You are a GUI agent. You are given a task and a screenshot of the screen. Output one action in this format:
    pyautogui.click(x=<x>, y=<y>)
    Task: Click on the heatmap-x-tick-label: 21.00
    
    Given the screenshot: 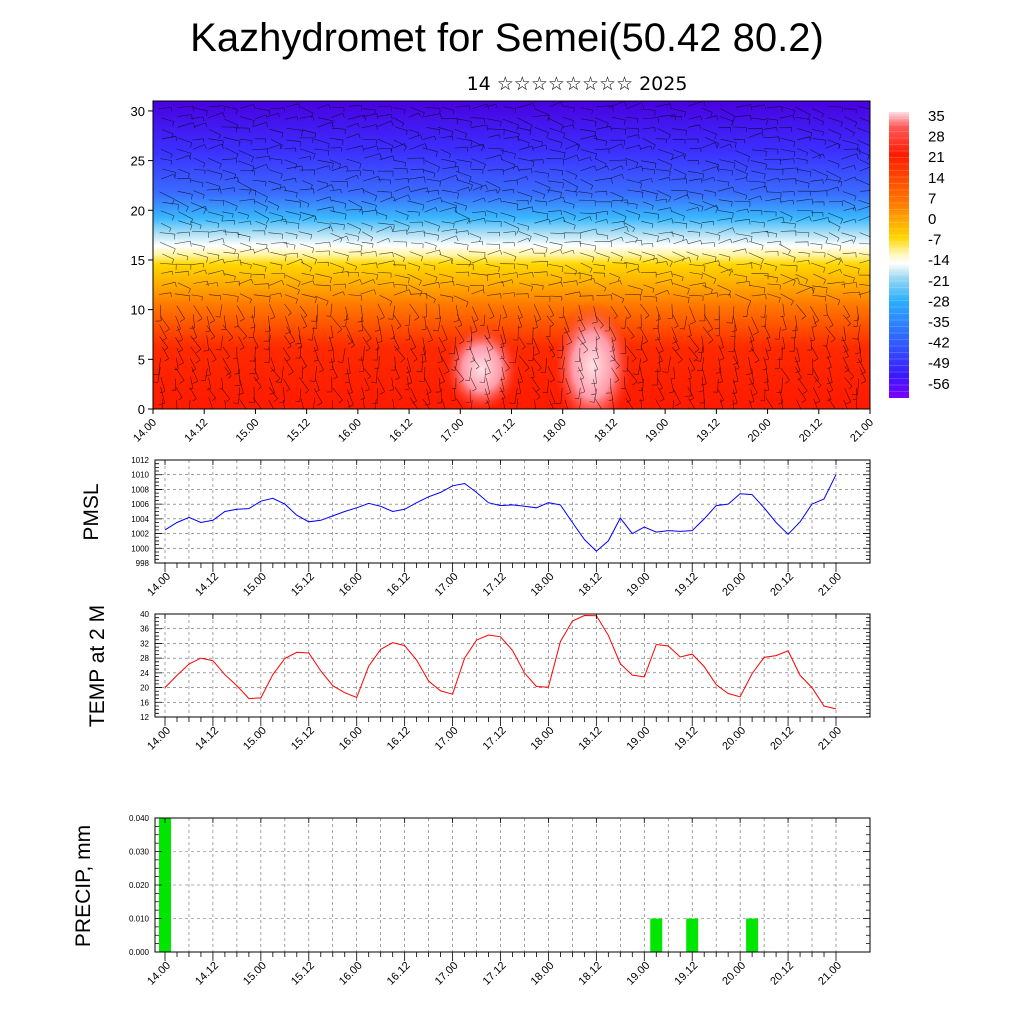 What is the action you would take?
    pyautogui.click(x=862, y=431)
    